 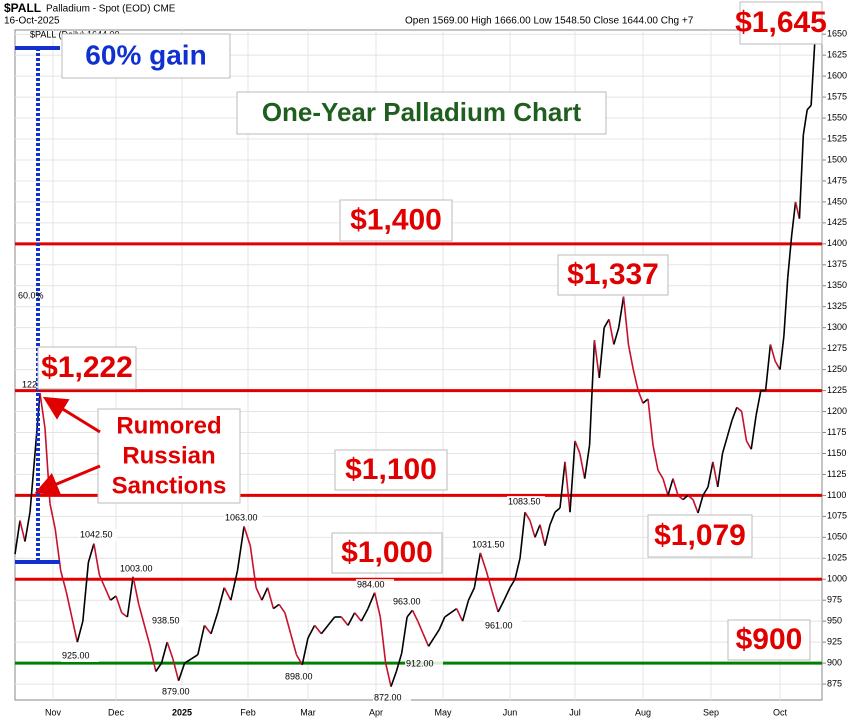 I want to click on x-tick-label: Sep, so click(x=711, y=712).